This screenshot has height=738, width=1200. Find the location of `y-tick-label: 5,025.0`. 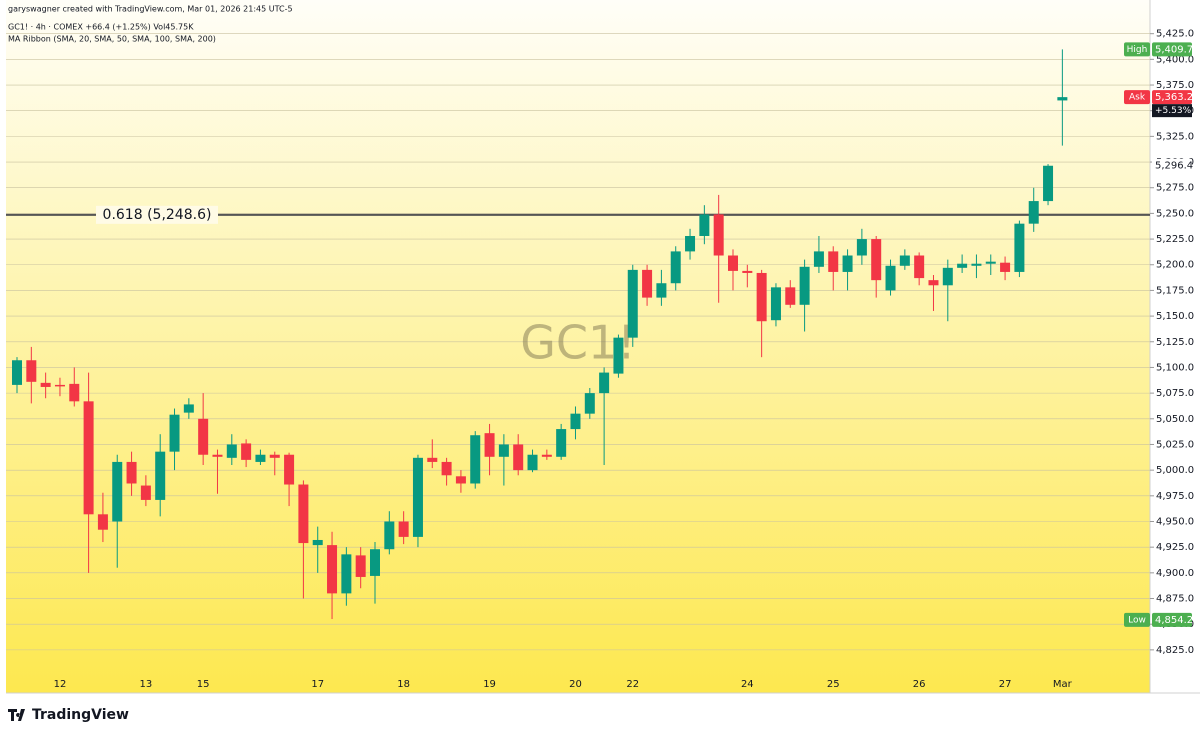

y-tick-label: 5,025.0 is located at coordinates (1175, 444).